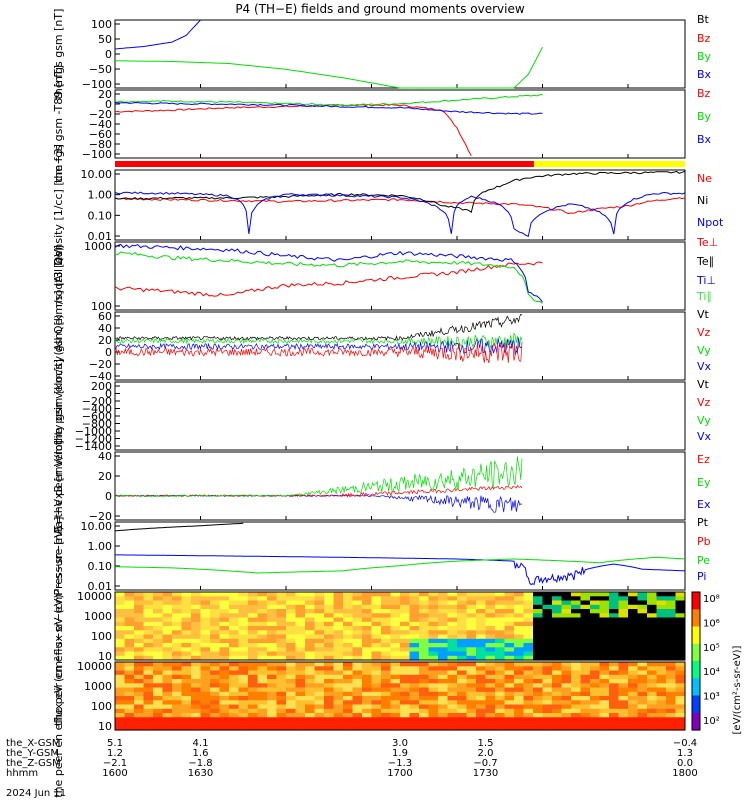 The image size is (750, 800). What do you see at coordinates (101, 386) in the screenshot?
I see `y-tick-label: 200` at bounding box center [101, 386].